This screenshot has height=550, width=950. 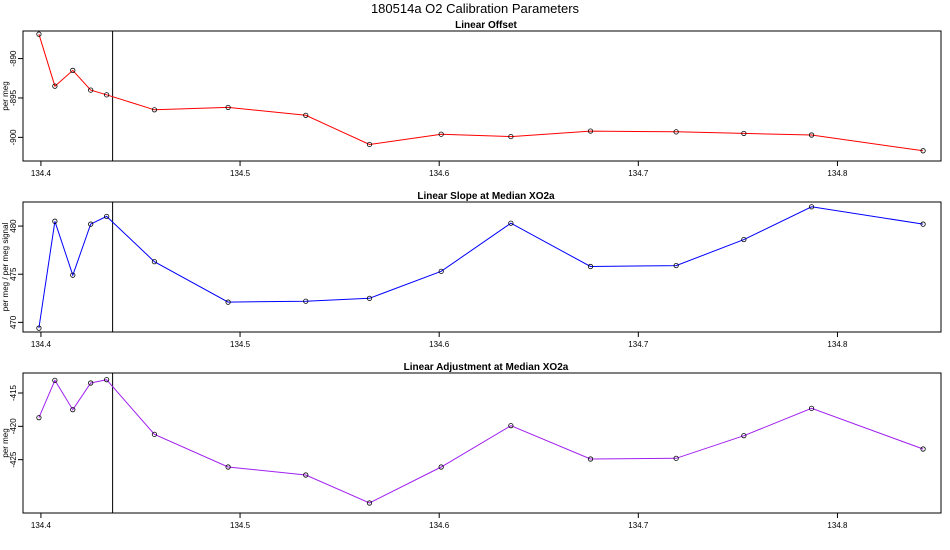 What do you see at coordinates (13, 426) in the screenshot?
I see `y-tick-label: -420` at bounding box center [13, 426].